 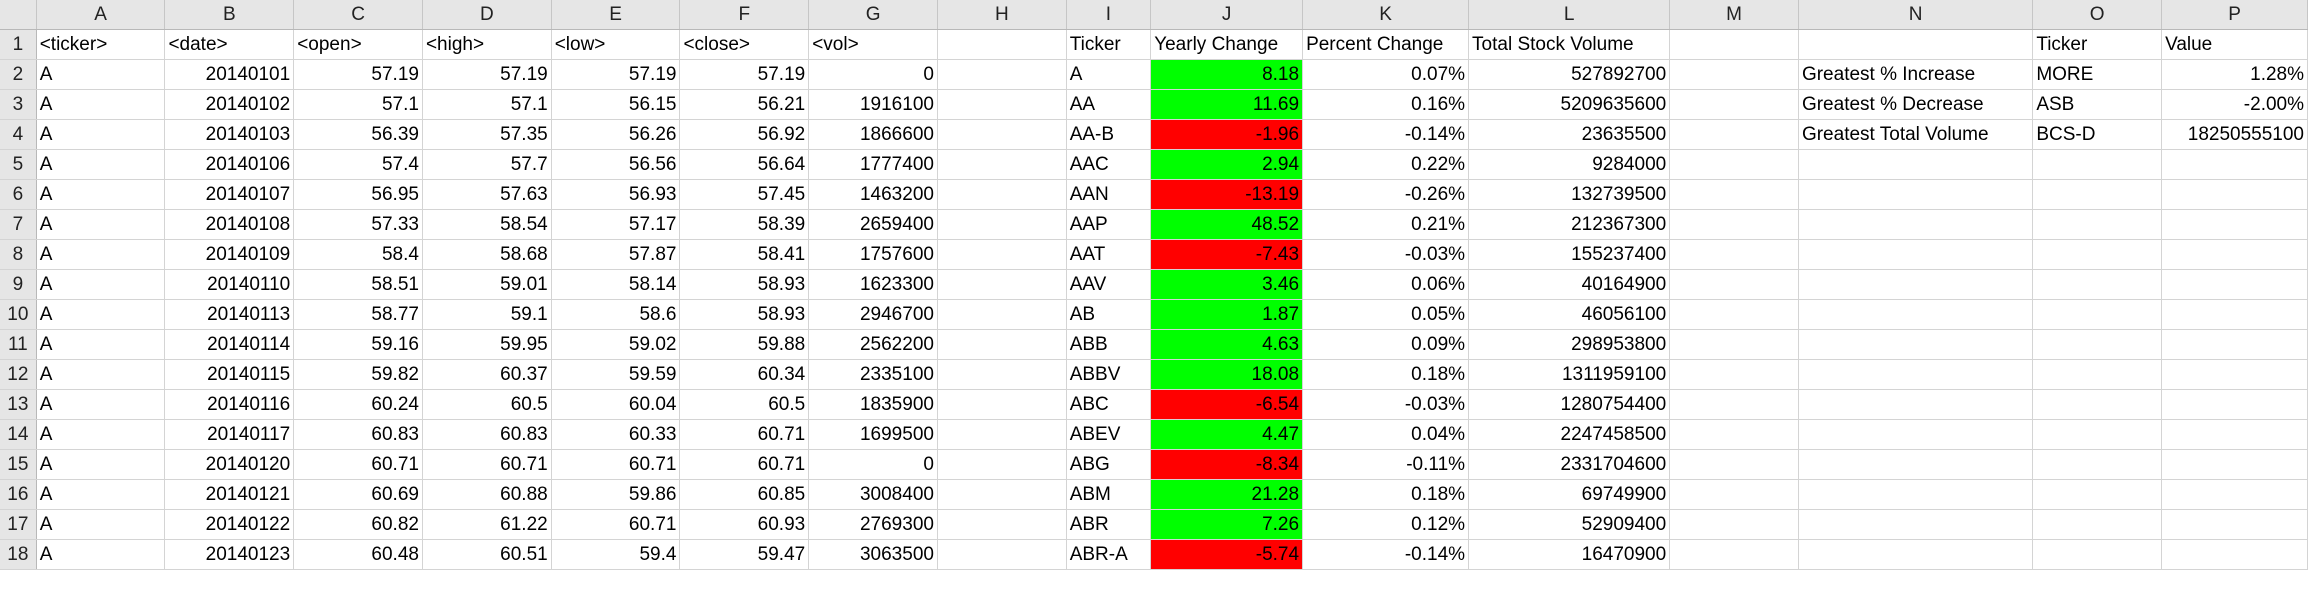 What do you see at coordinates (358, 165) in the screenshot?
I see `cell-open: 57.4` at bounding box center [358, 165].